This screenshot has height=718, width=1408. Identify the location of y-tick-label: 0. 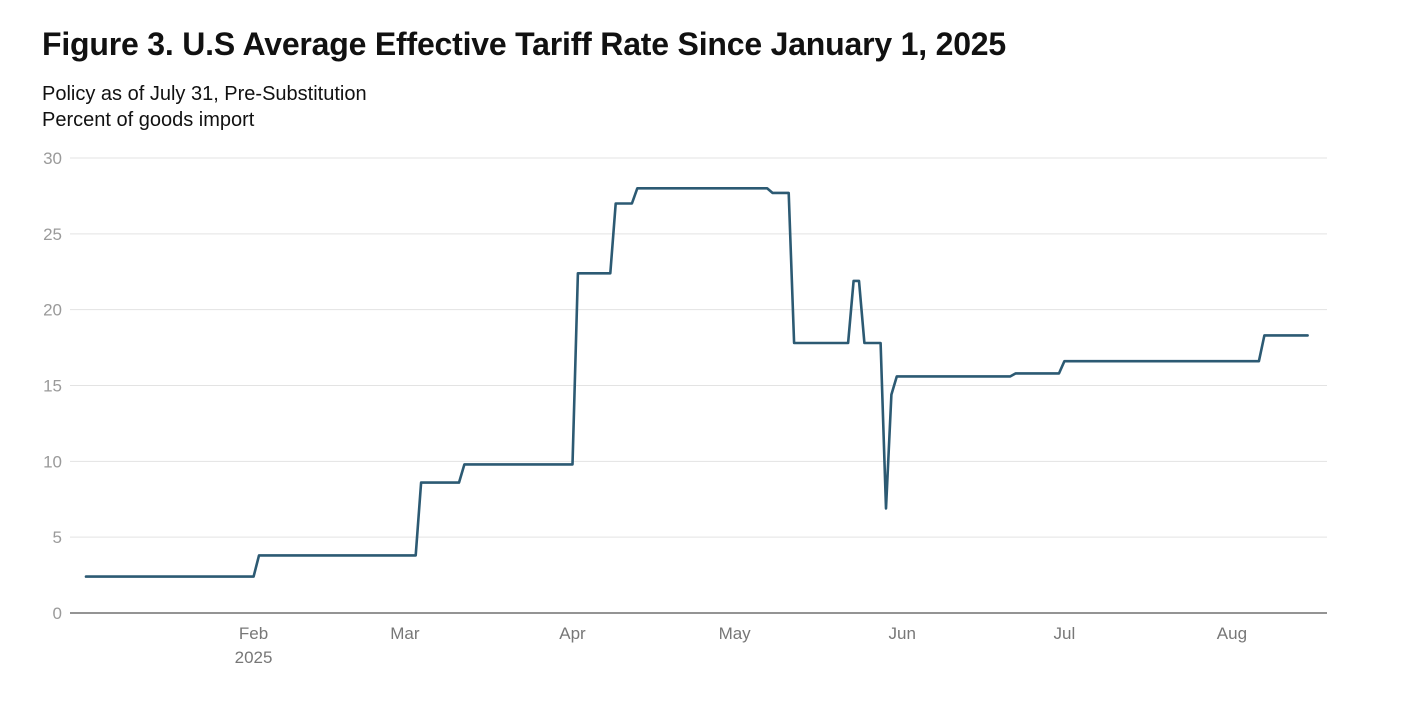
(57, 613).